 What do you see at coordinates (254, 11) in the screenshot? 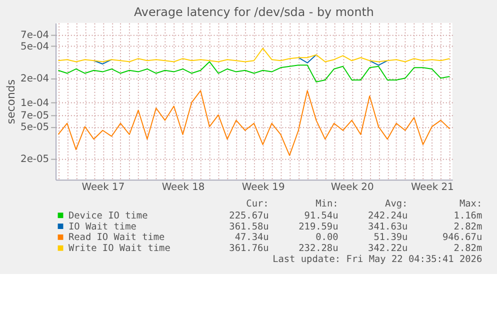
I see `chart-title: Average latency for /dev/sda - by month` at bounding box center [254, 11].